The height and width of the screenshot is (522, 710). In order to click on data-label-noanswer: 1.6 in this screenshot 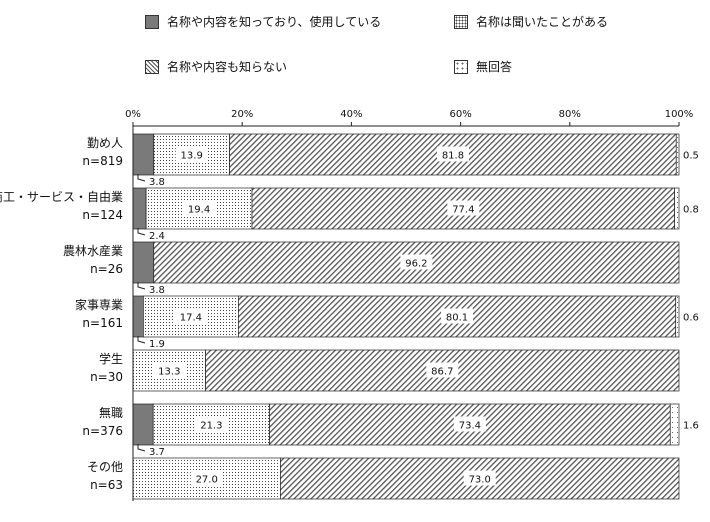, I will do `click(691, 426)`.